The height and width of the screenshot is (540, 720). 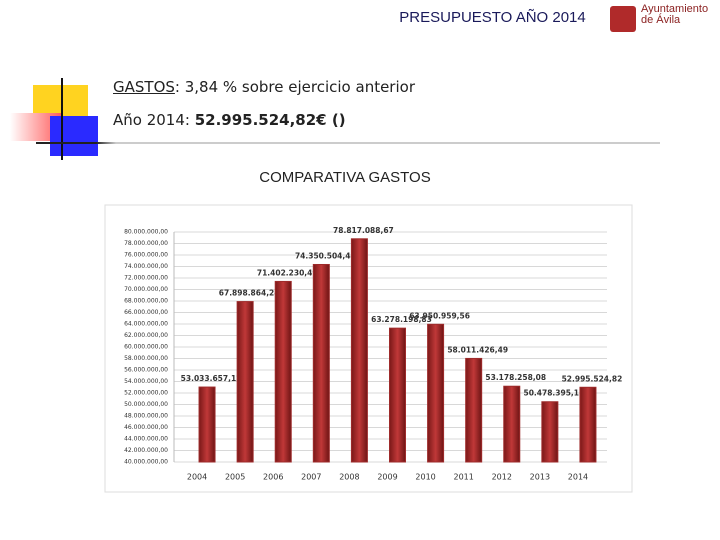 I want to click on x-tick-label: 2013, so click(x=540, y=477).